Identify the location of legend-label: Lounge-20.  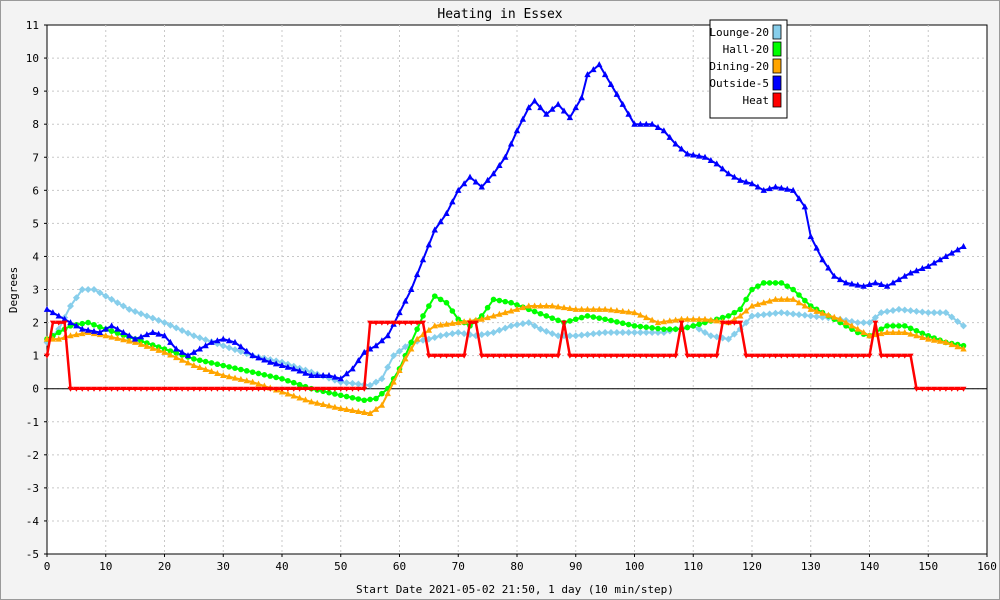
(739, 32).